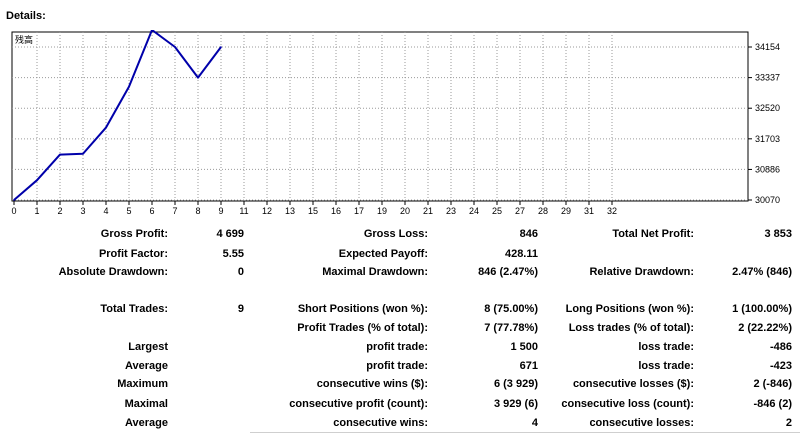 The width and height of the screenshot is (800, 436). Describe the element at coordinates (534, 423) in the screenshot. I see `avg-consecutive-wins-value: 4` at that location.